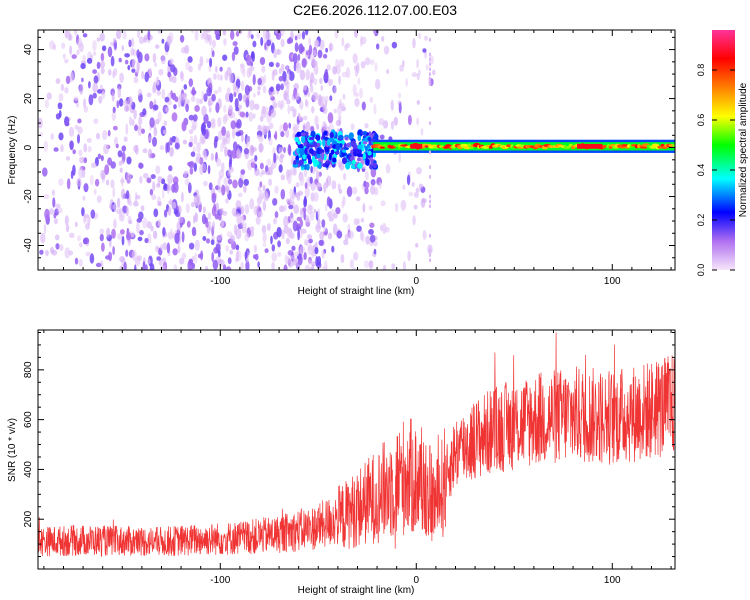  Describe the element at coordinates (28, 469) in the screenshot. I see `snr-ytick-label: 400` at that location.